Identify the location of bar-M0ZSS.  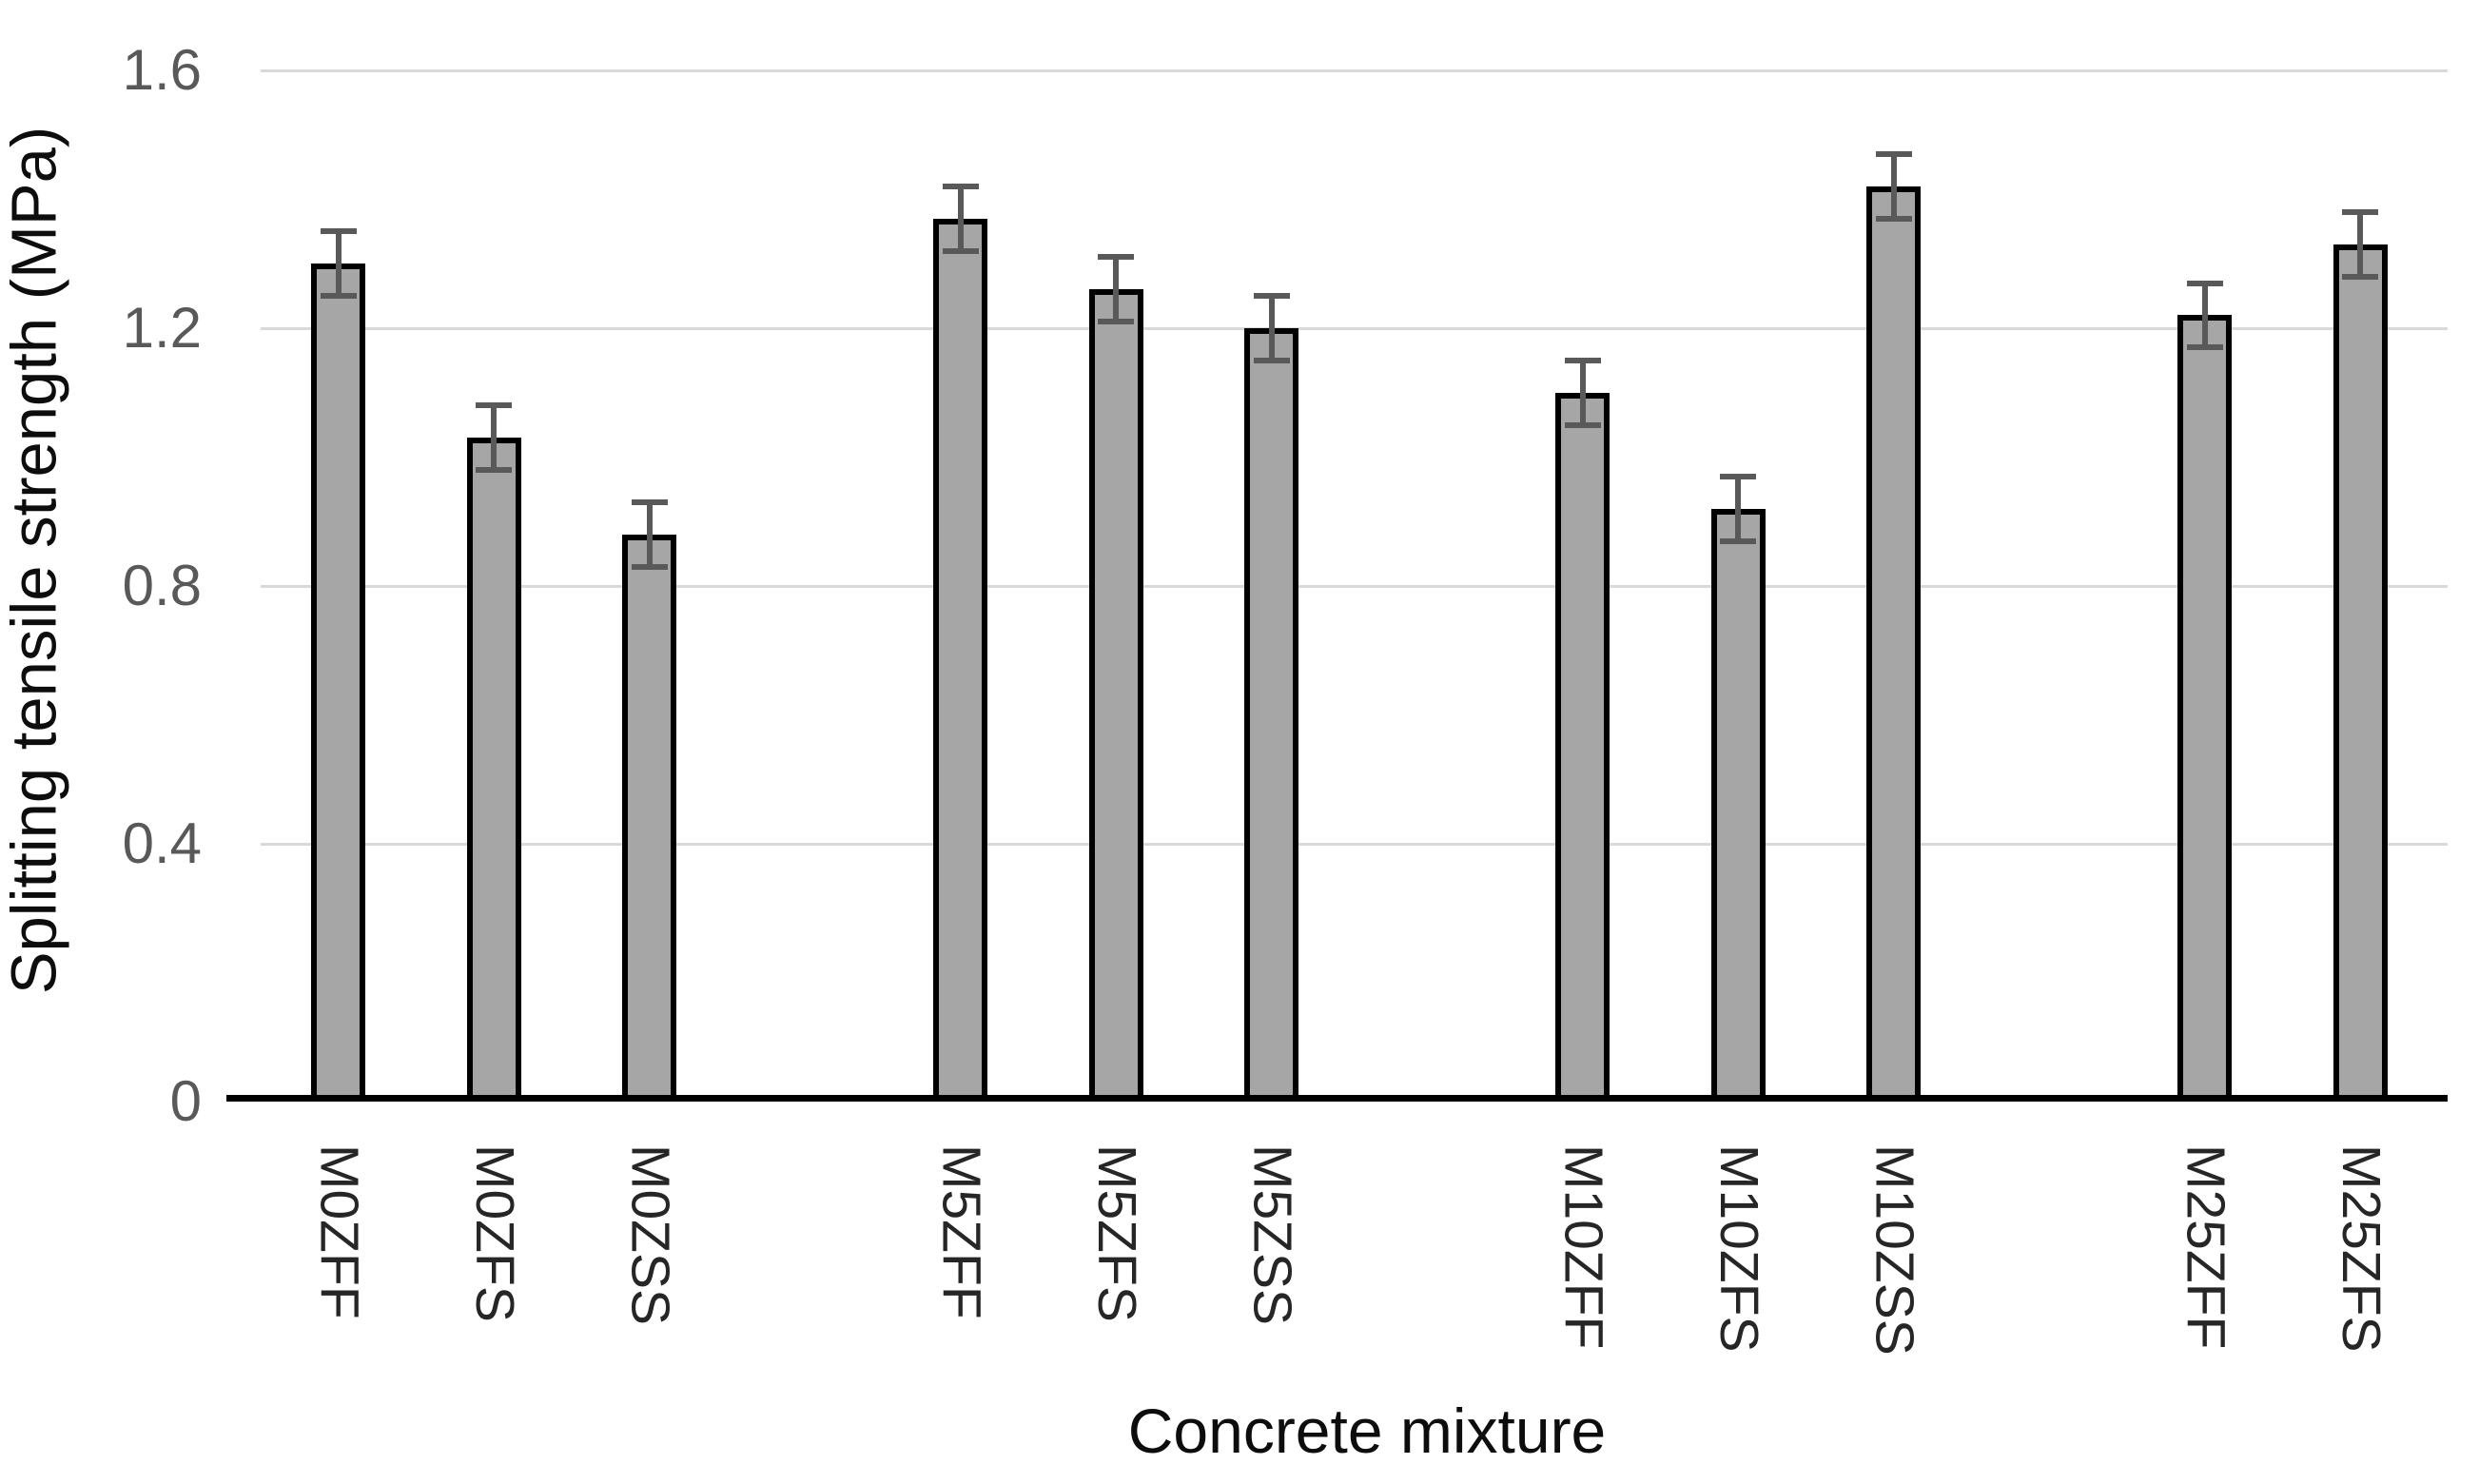
(649, 818).